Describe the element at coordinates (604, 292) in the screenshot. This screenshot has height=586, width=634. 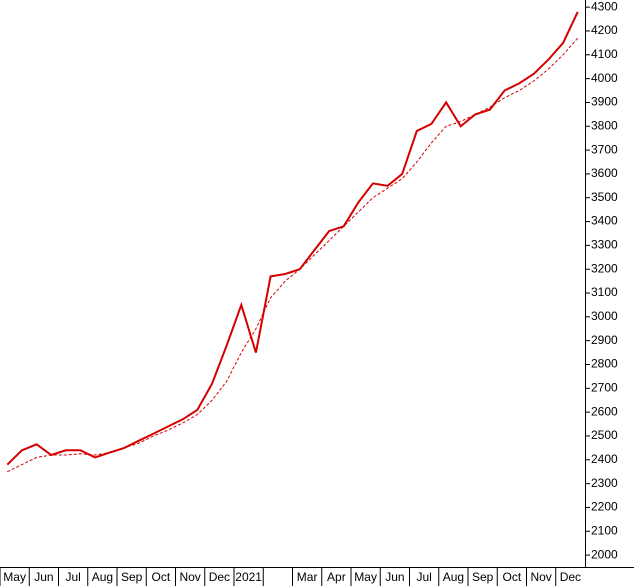
I see `y-tick-label: 3100` at that location.